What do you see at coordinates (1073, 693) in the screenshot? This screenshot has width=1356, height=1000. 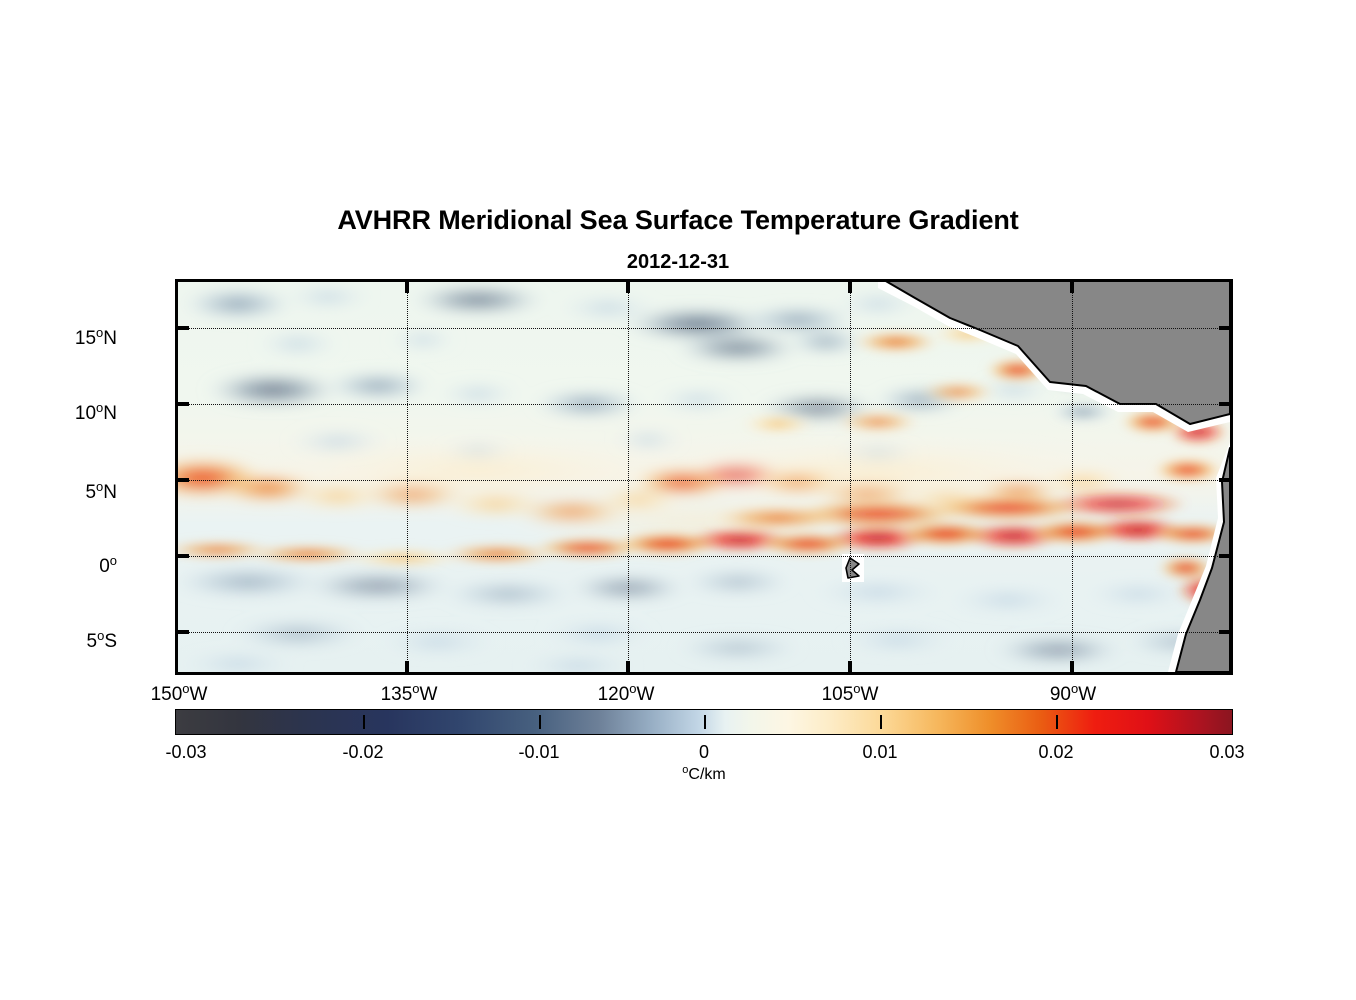 I see `xlabel-90W: 90oW` at bounding box center [1073, 693].